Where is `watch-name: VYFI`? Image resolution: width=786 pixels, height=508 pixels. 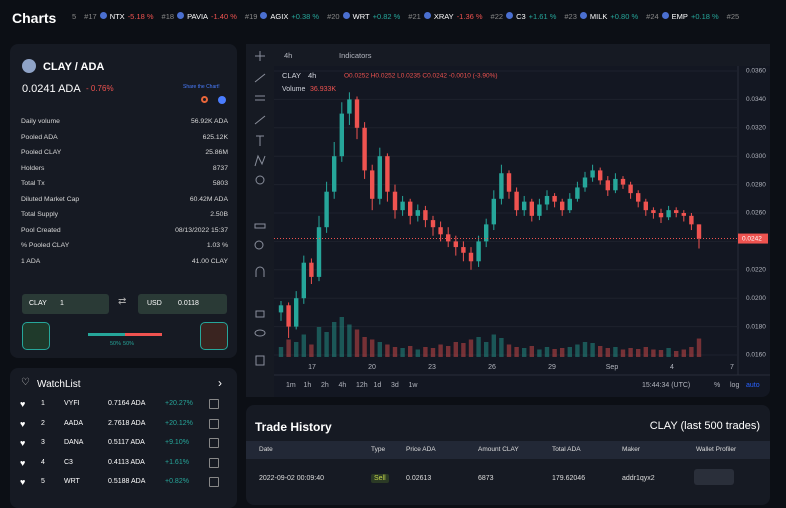
watch-name: VYFI is located at coordinates (72, 403).